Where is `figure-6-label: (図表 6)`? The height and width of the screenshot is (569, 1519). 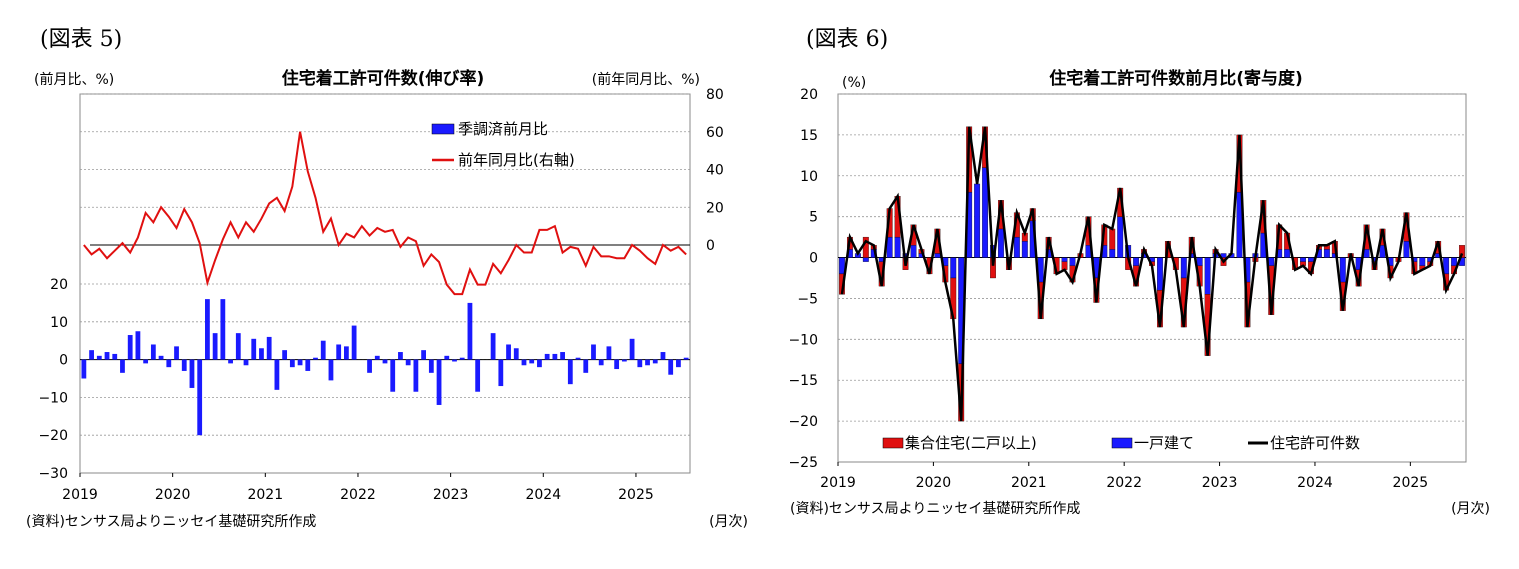 figure-6-label: (図表 6) is located at coordinates (847, 39).